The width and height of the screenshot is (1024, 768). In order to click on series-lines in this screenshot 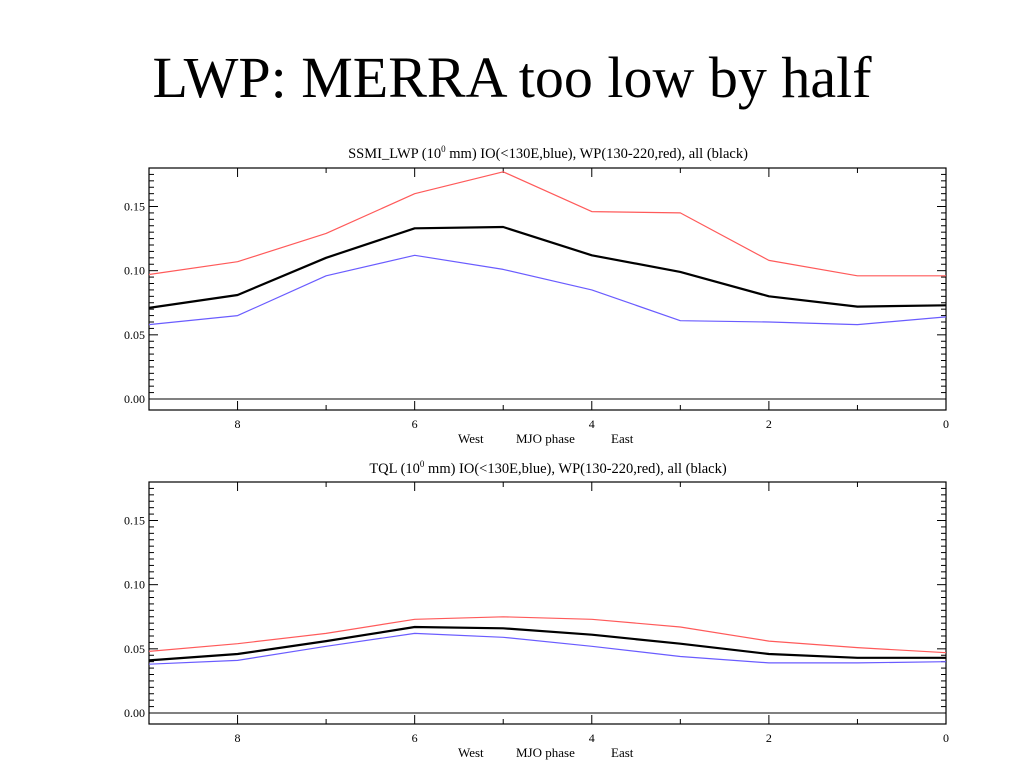, I will do `click(547, 640)`.